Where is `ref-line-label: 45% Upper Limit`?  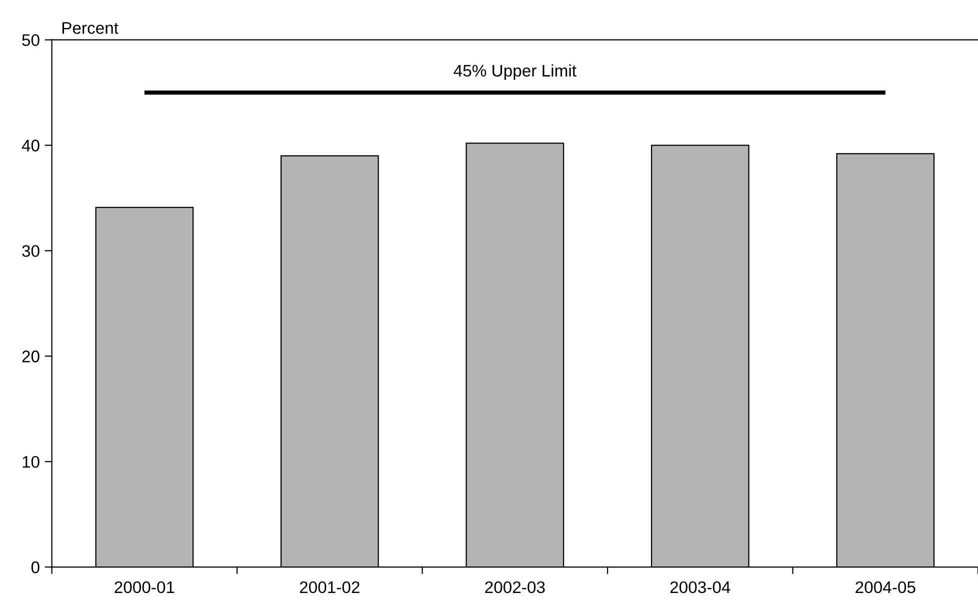
ref-line-label: 45% Upper Limit is located at coordinates (515, 72).